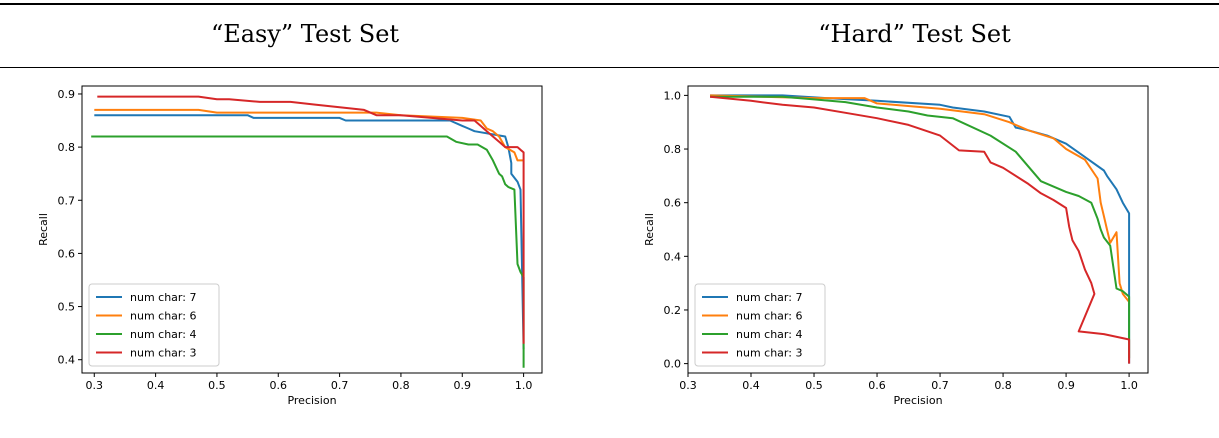  I want to click on hard-test-set-title: “Hard” Test Set, so click(914, 34).